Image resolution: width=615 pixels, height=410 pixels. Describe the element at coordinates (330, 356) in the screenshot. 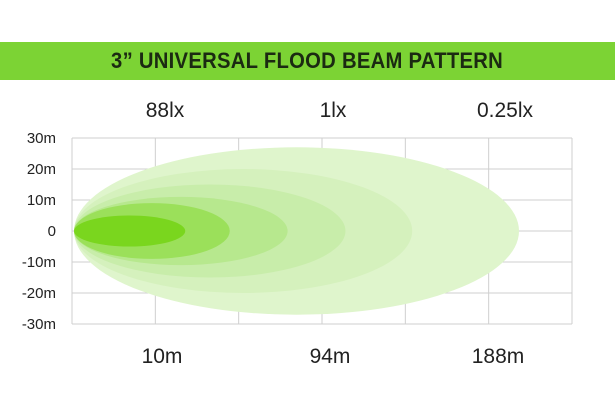

I see `distance-label: 94m` at that location.